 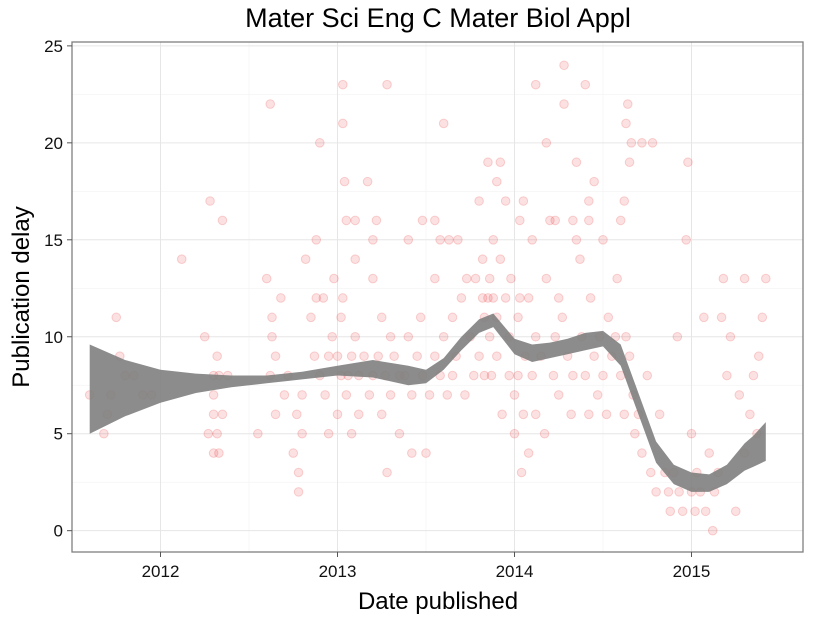 What do you see at coordinates (438, 601) in the screenshot?
I see `x-axis-title: Date published` at bounding box center [438, 601].